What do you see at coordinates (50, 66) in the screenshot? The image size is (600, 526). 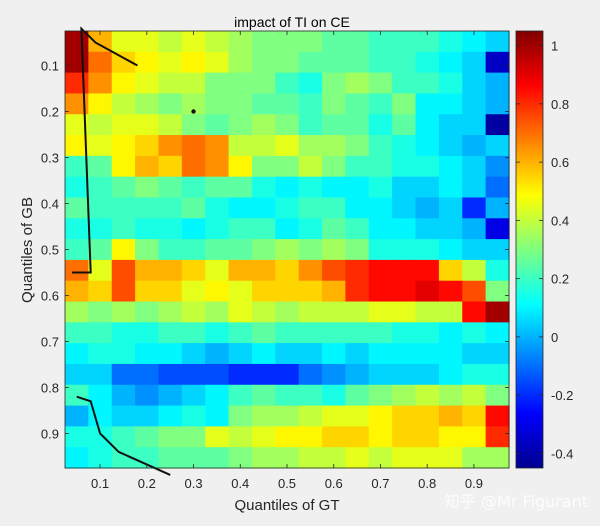 I see `y-tick-label: 0.1` at bounding box center [50, 66].